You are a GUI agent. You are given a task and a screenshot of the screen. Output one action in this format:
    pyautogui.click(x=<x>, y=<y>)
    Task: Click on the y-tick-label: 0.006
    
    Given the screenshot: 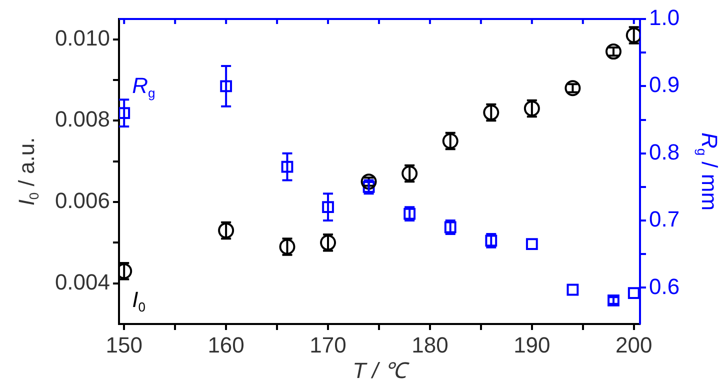 What is the action you would take?
    pyautogui.click(x=82, y=201)
    